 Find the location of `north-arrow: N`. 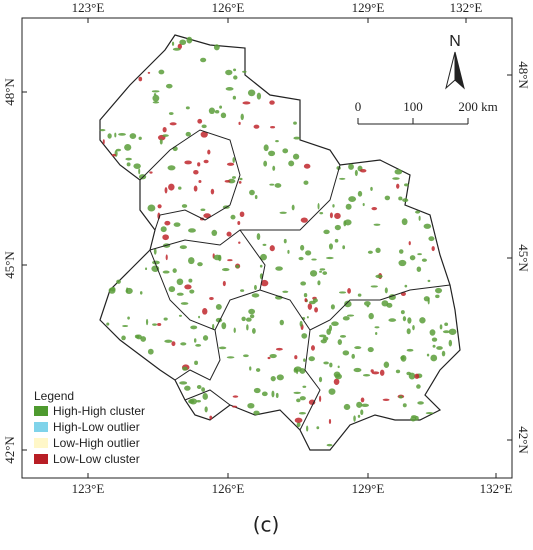

north-arrow: N is located at coordinates (455, 61).